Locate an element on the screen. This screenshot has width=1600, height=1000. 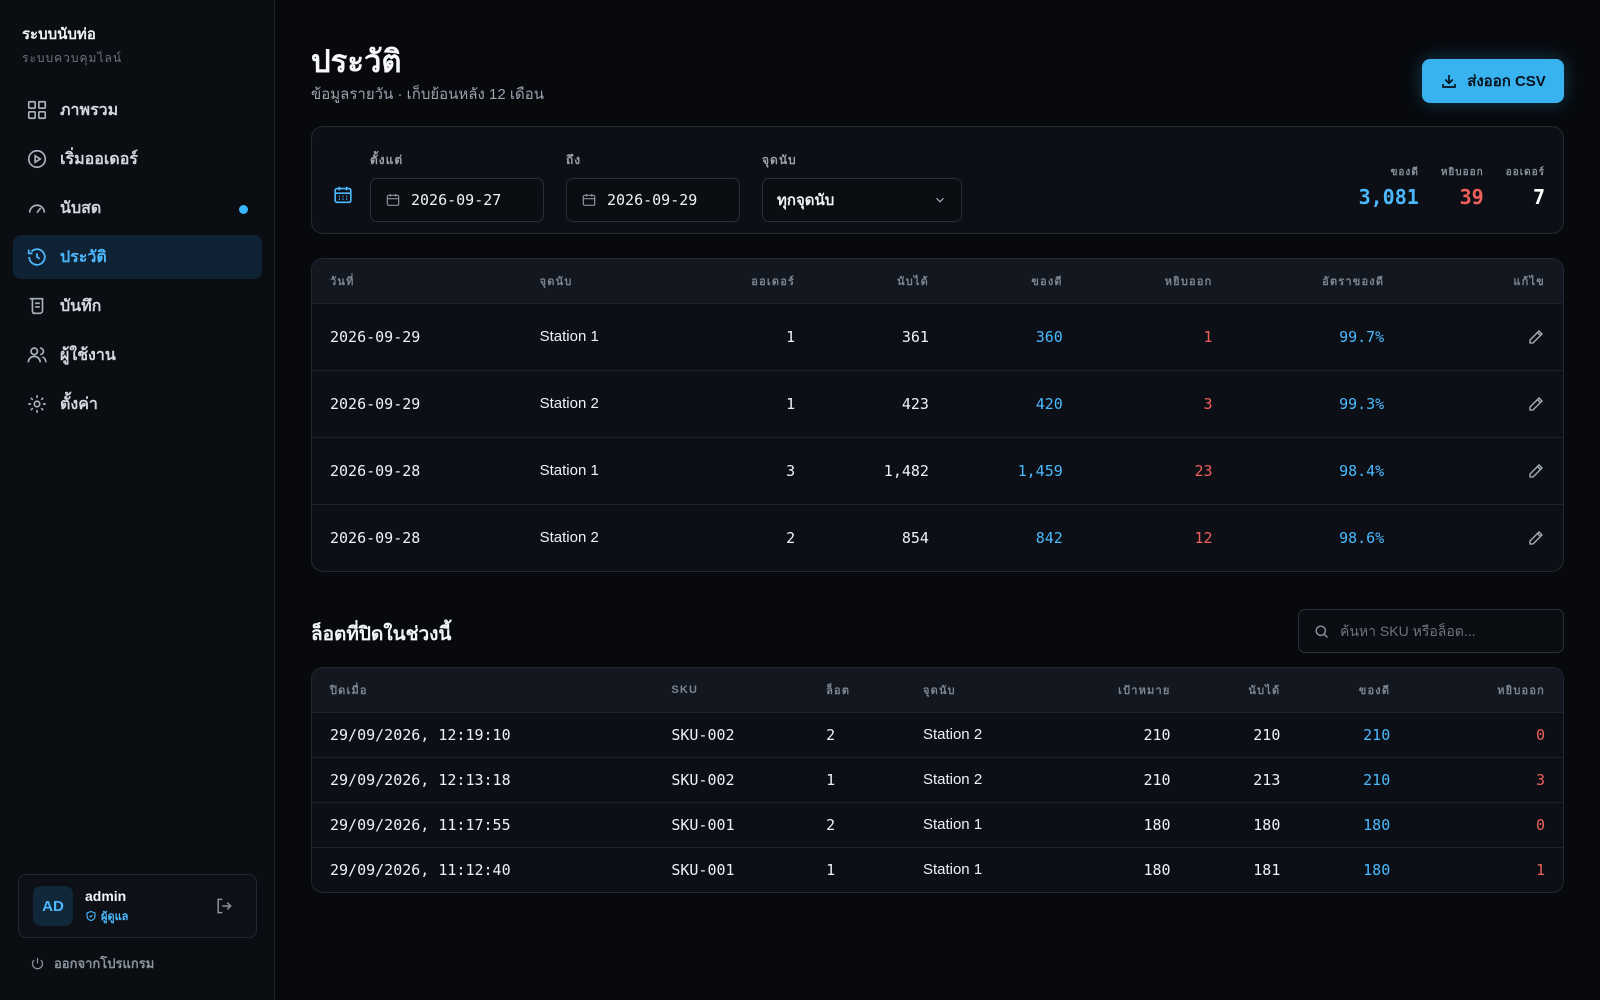
cell-rate: 99.3% is located at coordinates (1316, 403).